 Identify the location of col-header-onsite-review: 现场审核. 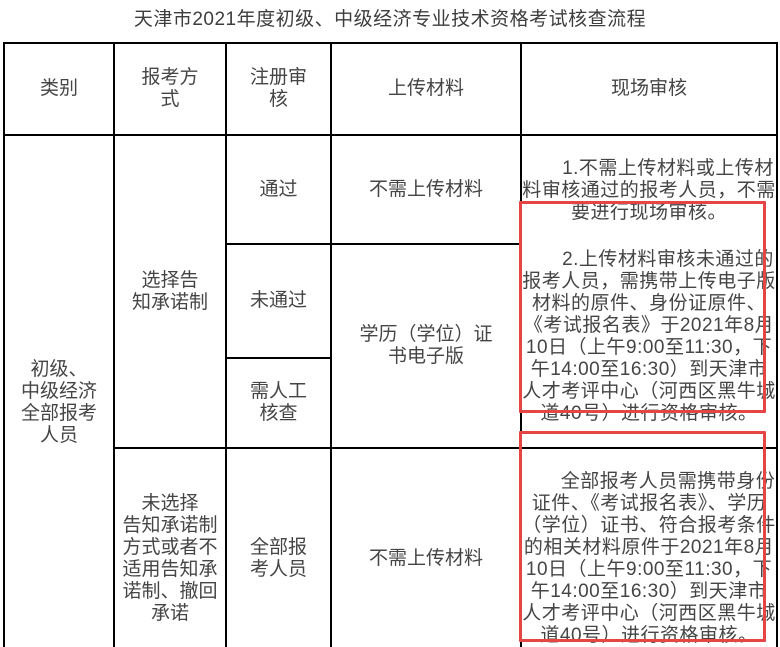
(649, 89).